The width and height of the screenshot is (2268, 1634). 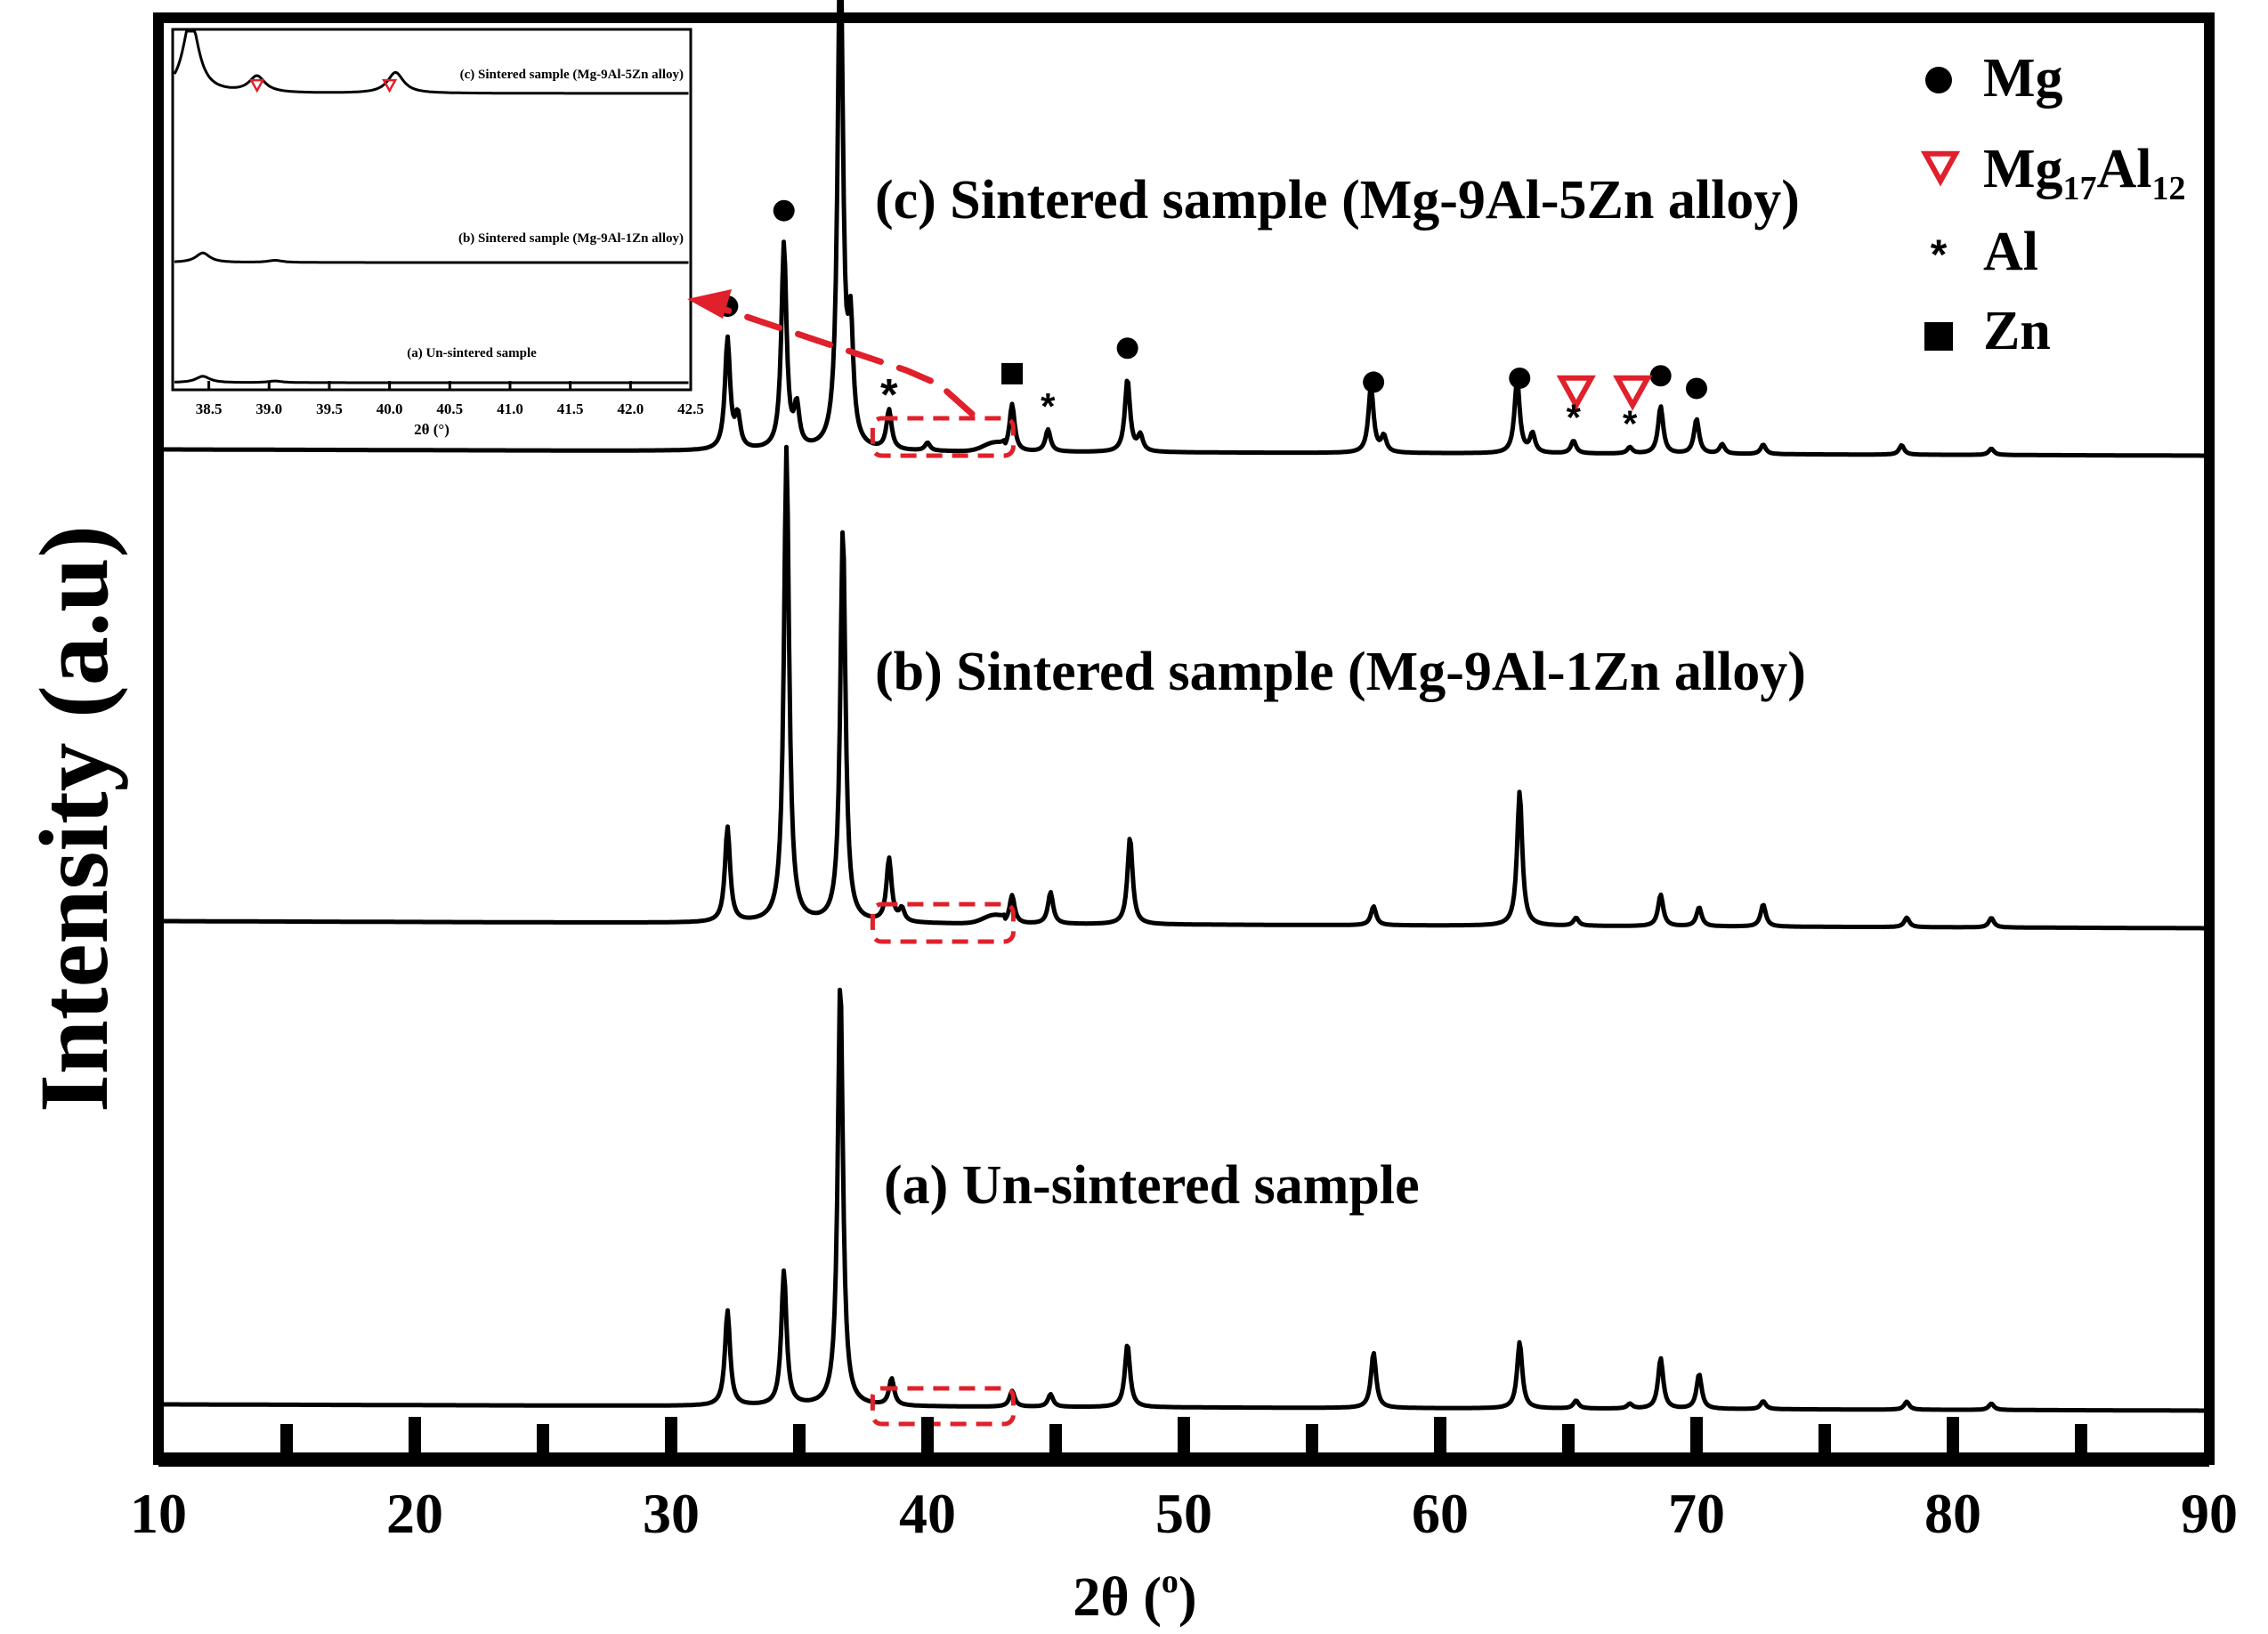 I want to click on x-tick-label-10: 10, so click(x=158, y=1513).